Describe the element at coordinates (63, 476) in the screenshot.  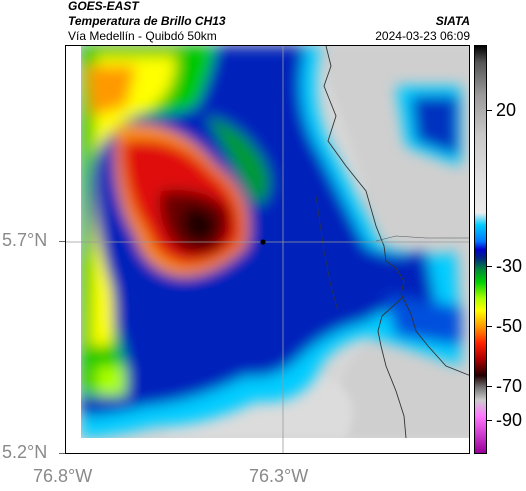
I see `x-tick-label: 76.8°W` at that location.